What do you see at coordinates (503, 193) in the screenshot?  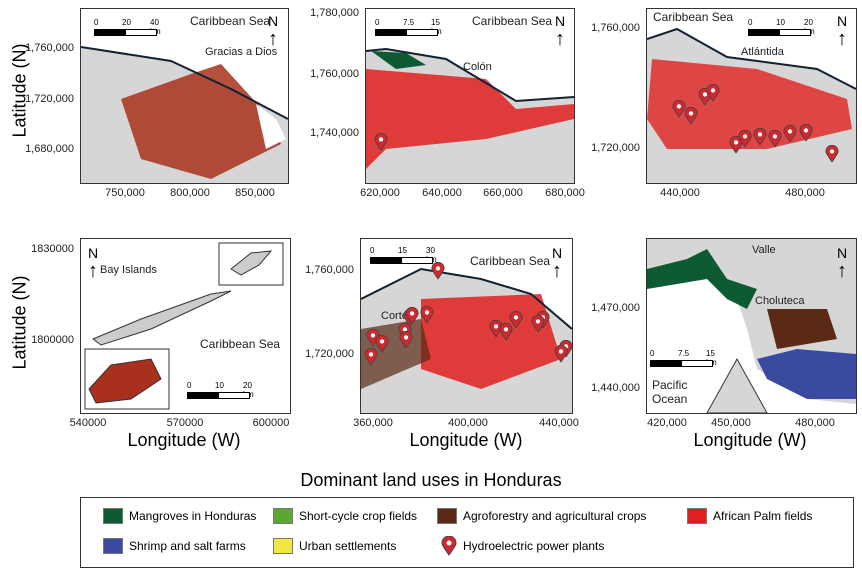 I see `x-tick-label: 660,000` at bounding box center [503, 193].